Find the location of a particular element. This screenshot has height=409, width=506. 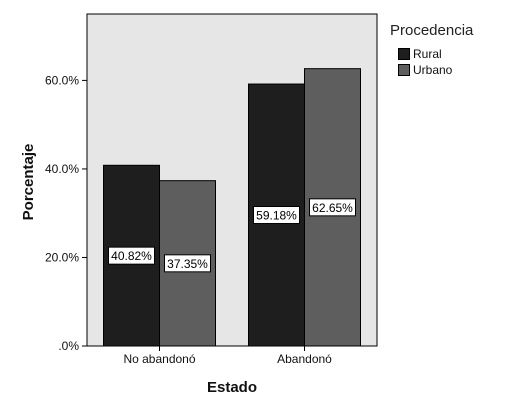

x-tick-label: No abandonó is located at coordinates (159, 359).